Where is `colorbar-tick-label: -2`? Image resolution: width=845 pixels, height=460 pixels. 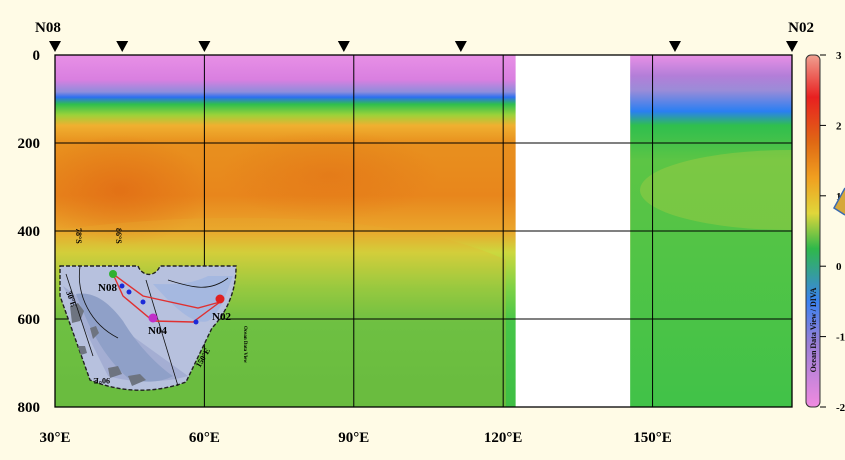 colorbar-tick-label: -2 is located at coordinates (840, 408).